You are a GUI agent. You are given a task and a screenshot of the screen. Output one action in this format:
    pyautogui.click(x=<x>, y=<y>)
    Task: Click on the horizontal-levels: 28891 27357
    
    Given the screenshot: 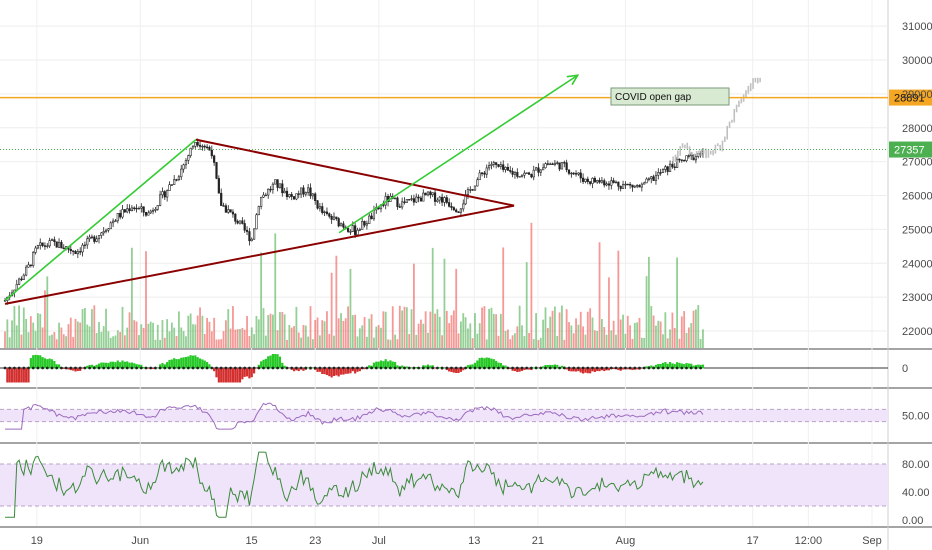 What is the action you would take?
    pyautogui.click(x=466, y=123)
    